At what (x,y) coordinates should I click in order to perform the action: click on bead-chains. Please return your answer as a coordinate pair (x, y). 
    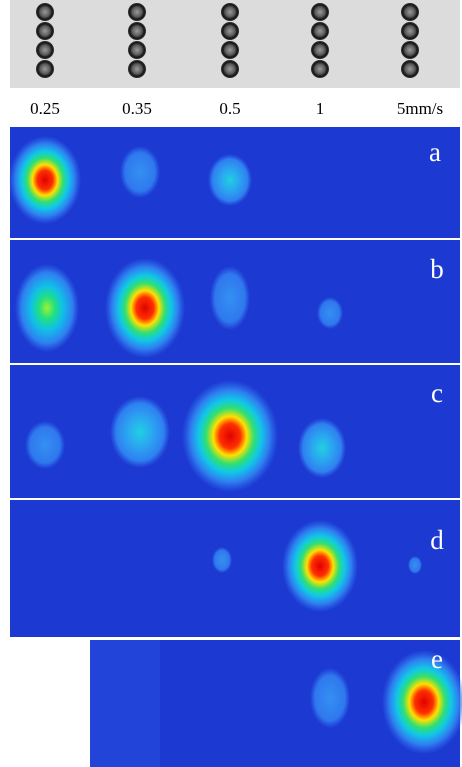
    Looking at the image, I should click on (227, 40).